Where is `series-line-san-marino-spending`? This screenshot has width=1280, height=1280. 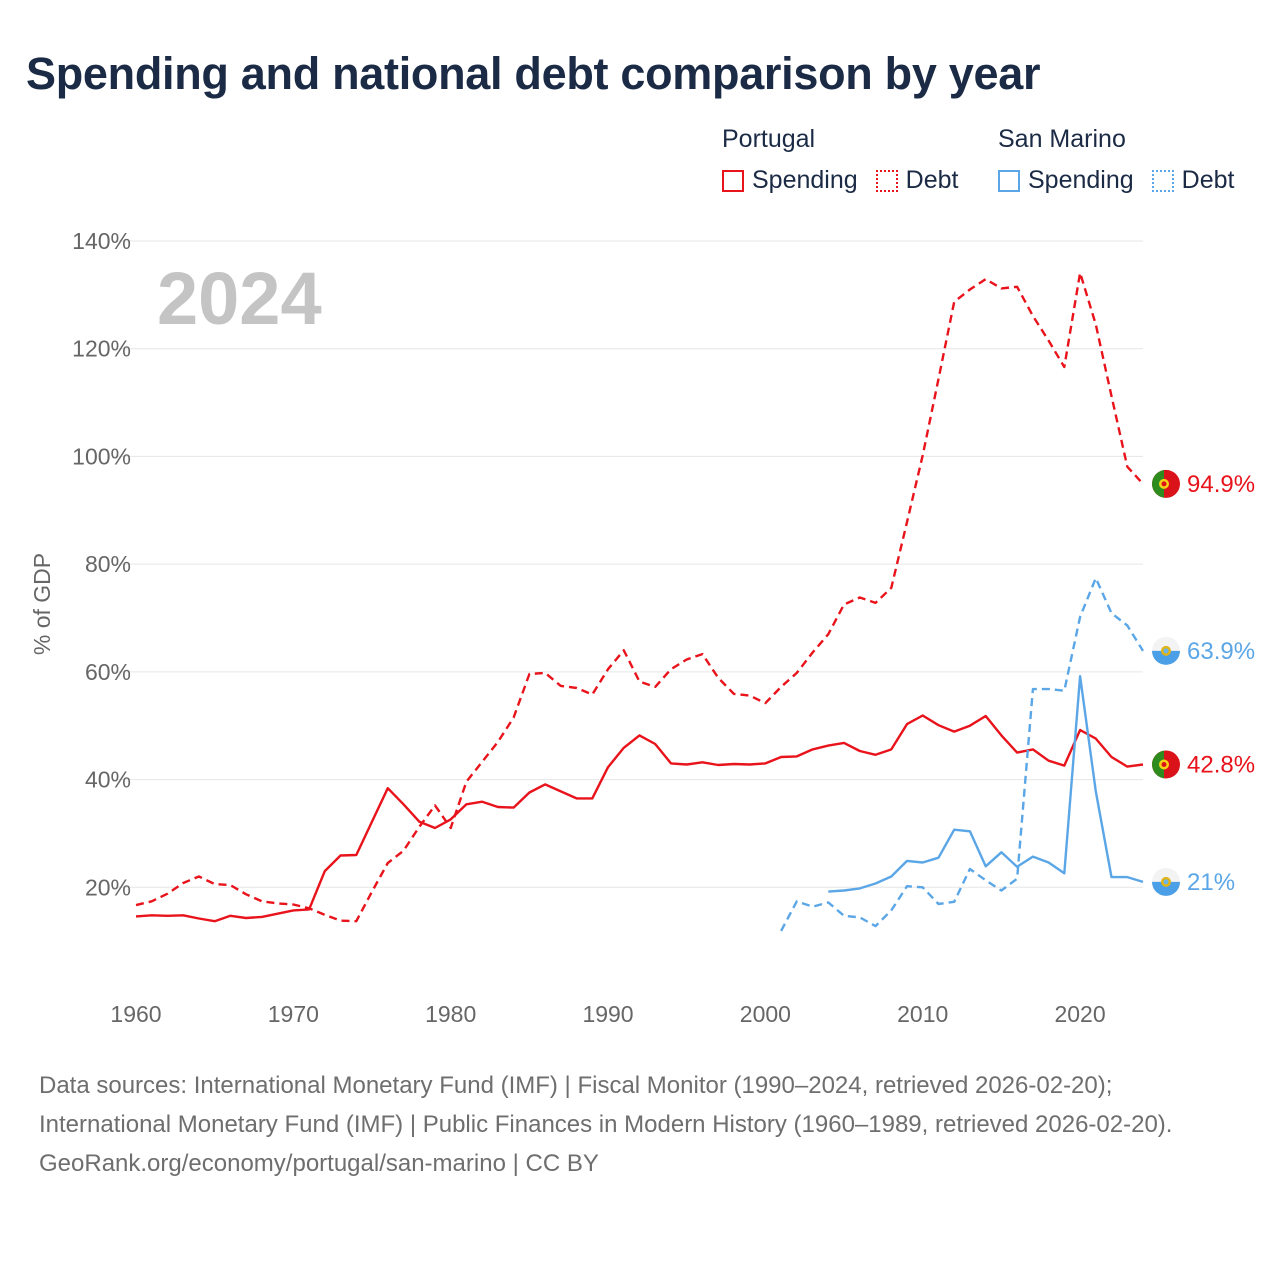 series-line-san-marino-spending is located at coordinates (986, 784).